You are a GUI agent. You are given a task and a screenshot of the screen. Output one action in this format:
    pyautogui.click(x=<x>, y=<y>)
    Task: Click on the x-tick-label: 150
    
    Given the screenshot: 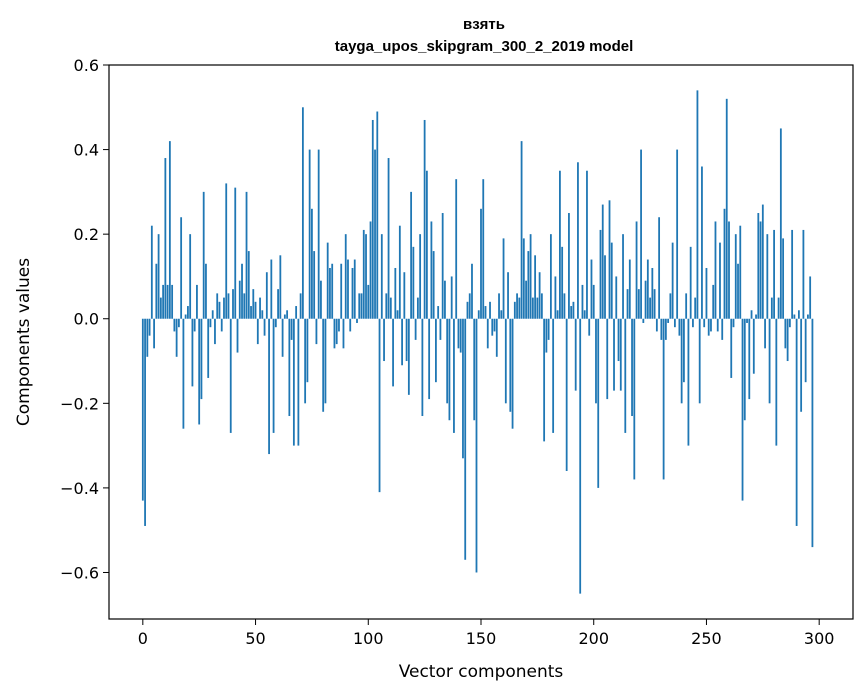 What is the action you would take?
    pyautogui.click(x=481, y=638)
    